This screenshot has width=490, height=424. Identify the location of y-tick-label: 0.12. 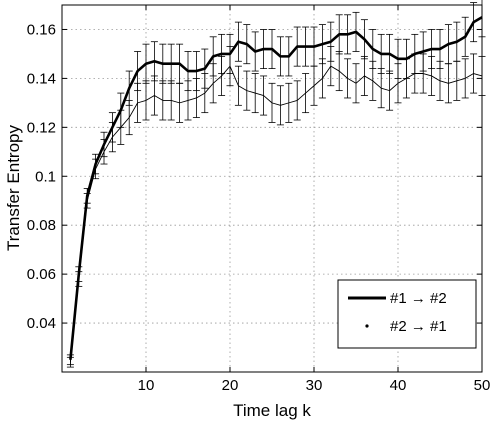
(41, 127).